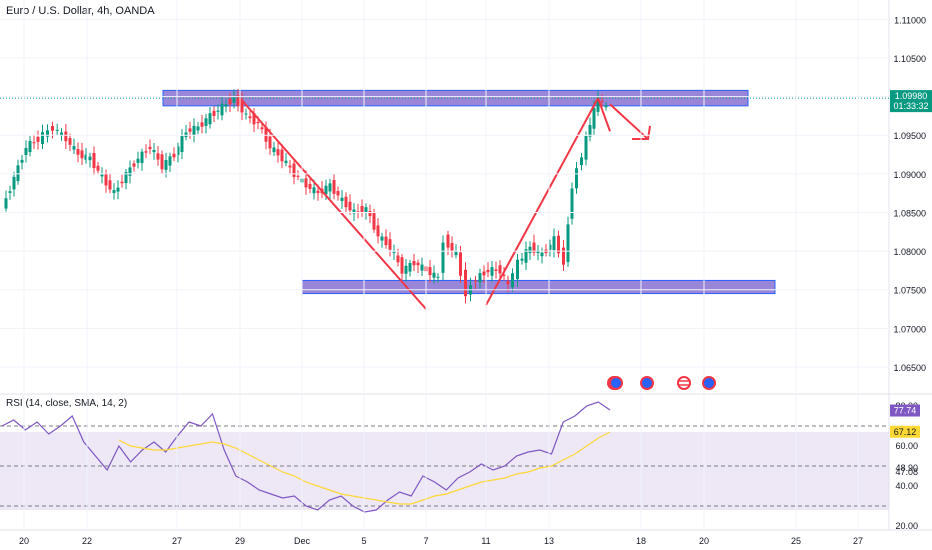 This screenshot has width=932, height=550. What do you see at coordinates (641, 541) in the screenshot?
I see `time-tick-label: 18` at bounding box center [641, 541].